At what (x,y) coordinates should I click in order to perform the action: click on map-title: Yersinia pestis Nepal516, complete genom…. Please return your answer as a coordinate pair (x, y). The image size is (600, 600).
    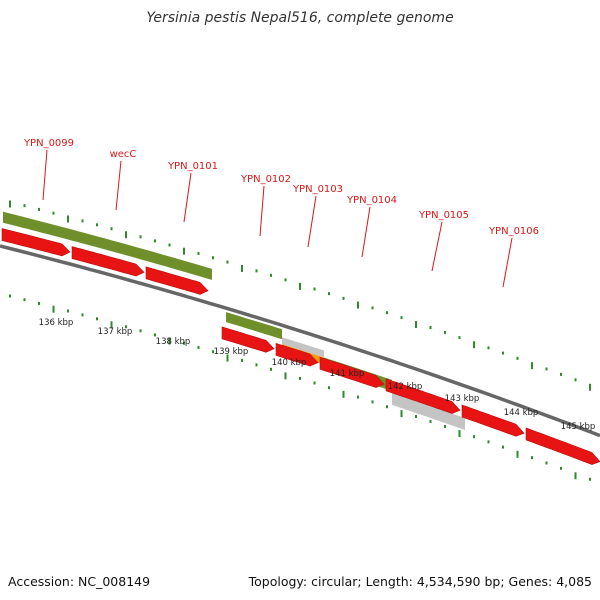
    Looking at the image, I should click on (300, 18).